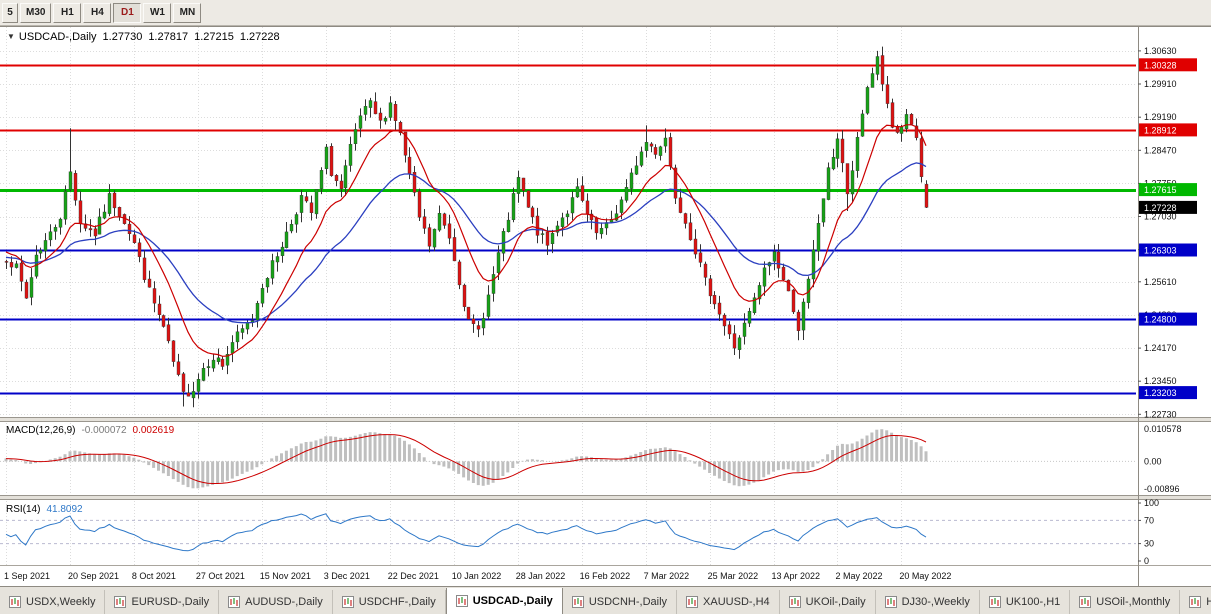 This screenshot has height=614, width=1211. I want to click on svg-text: 70, so click(1149, 520).